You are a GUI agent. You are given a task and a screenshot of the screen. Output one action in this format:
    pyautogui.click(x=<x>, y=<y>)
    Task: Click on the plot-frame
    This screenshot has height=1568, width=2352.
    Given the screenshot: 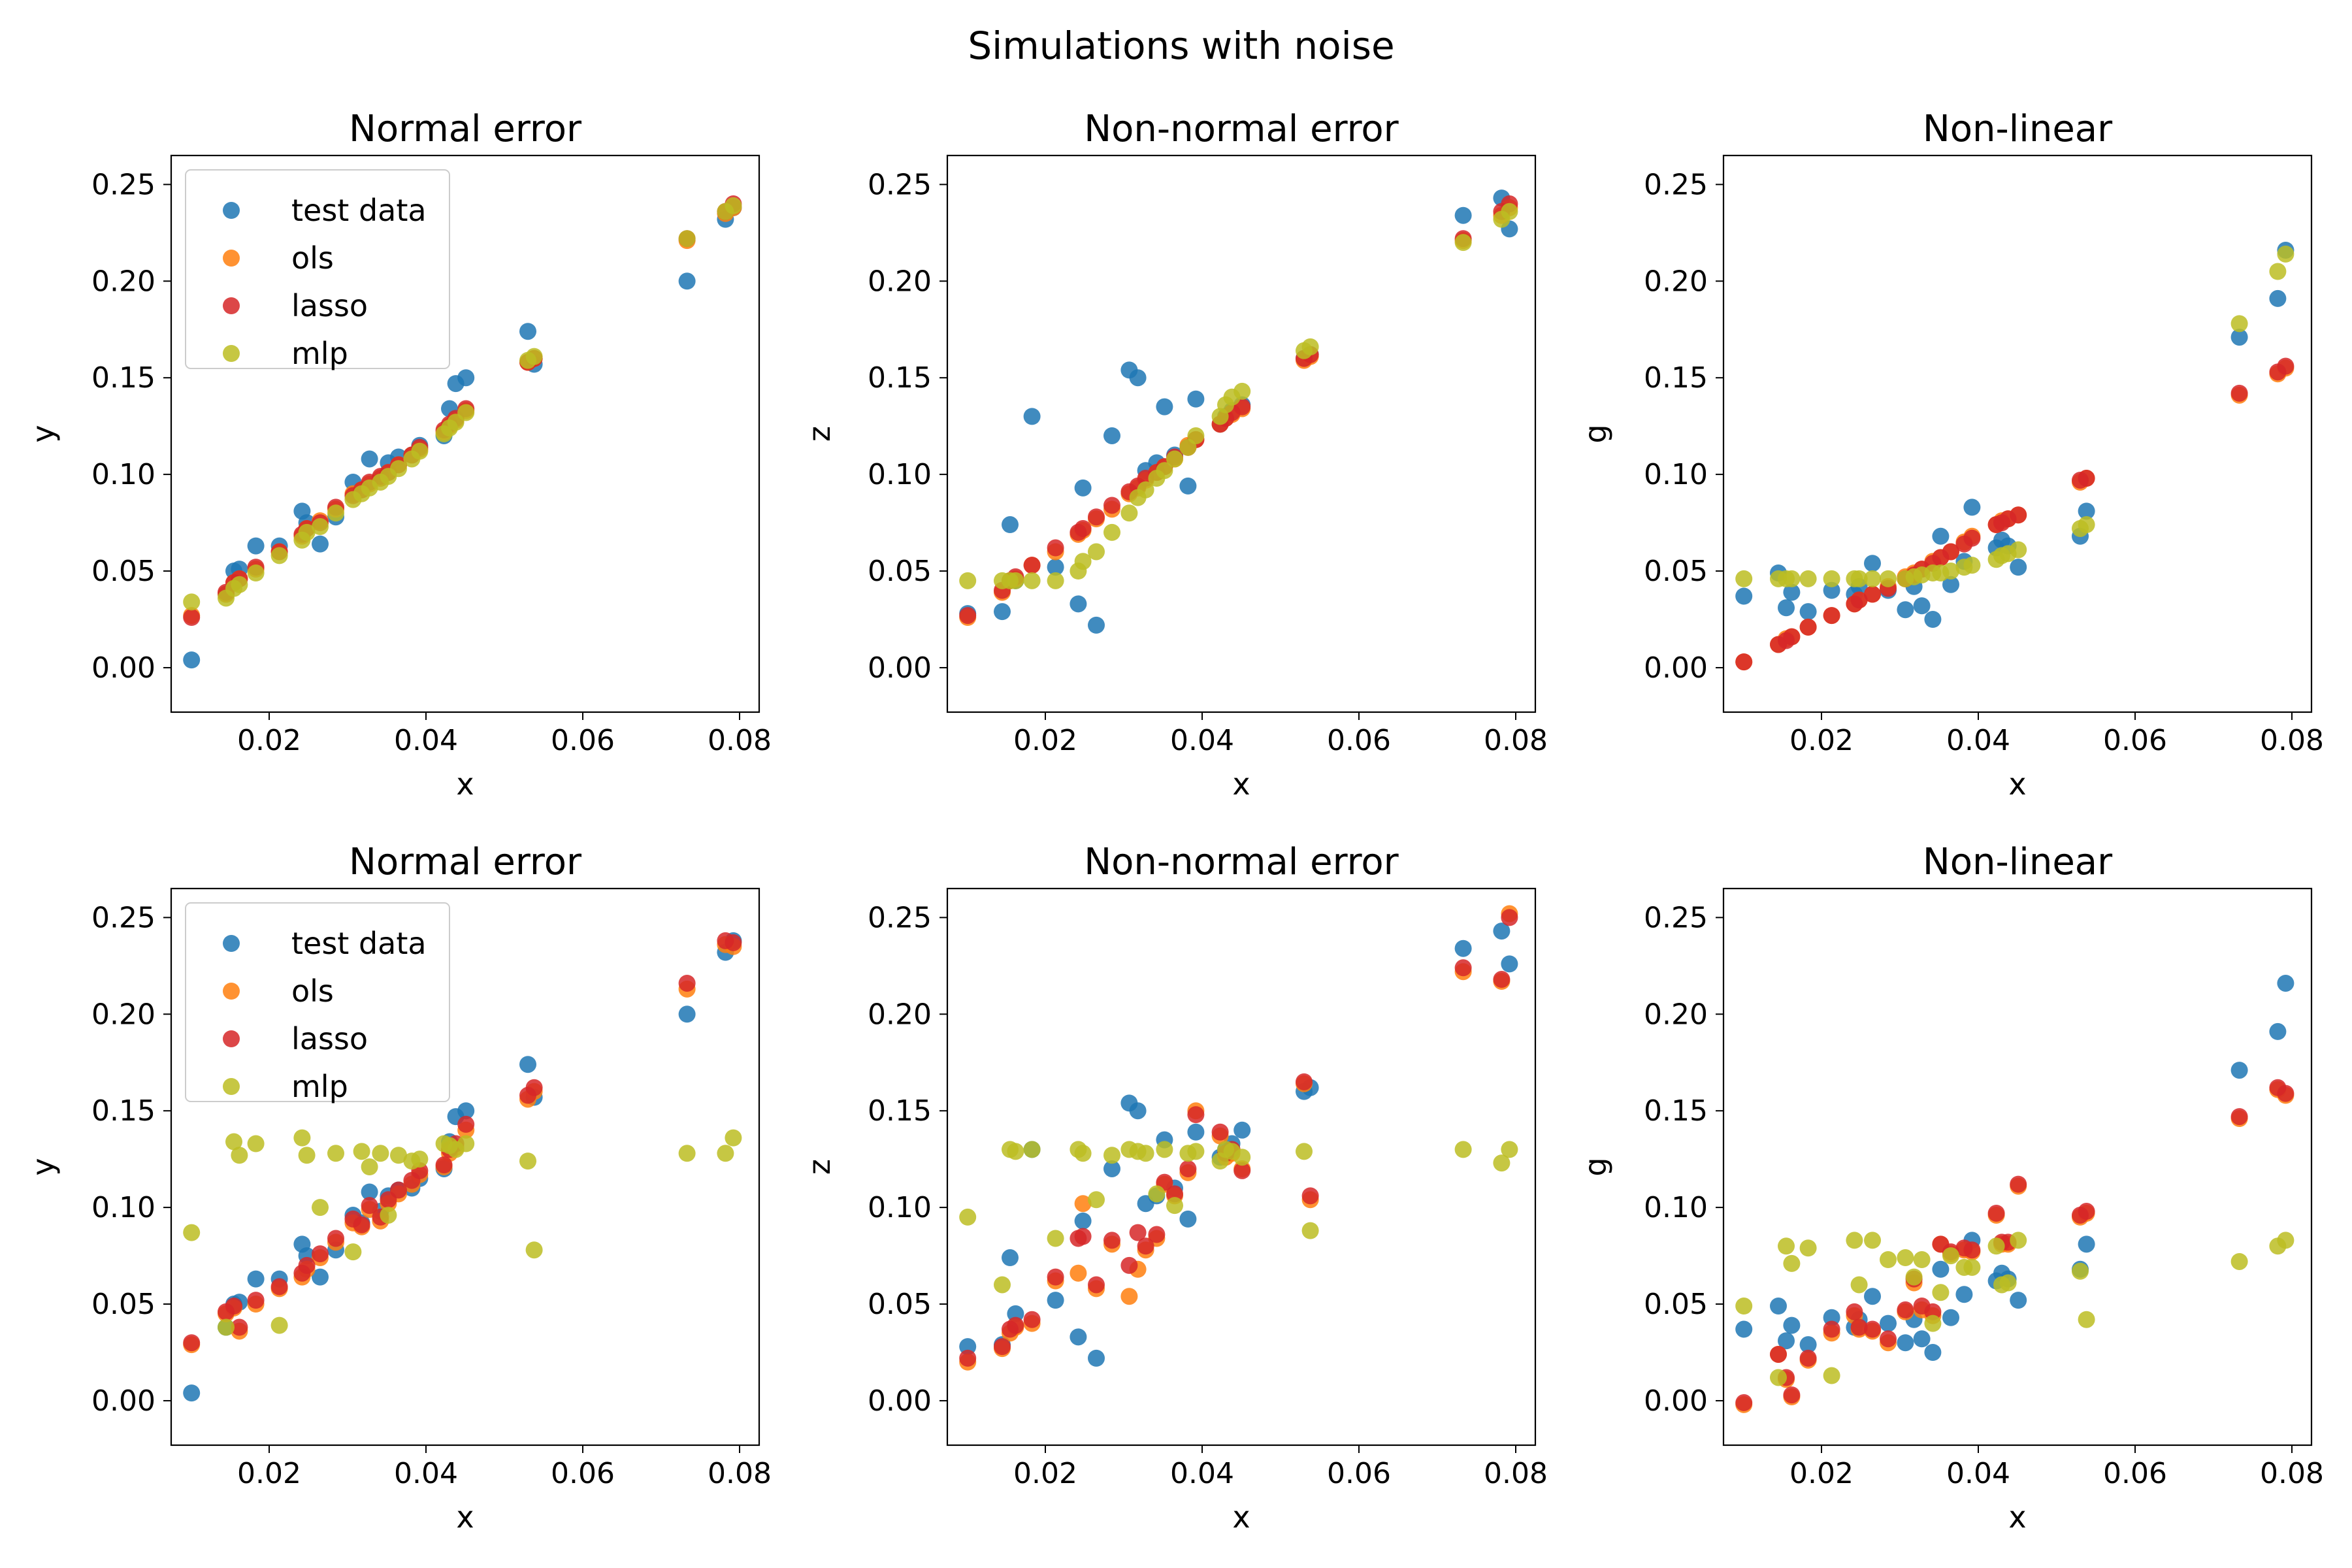 What is the action you would take?
    pyautogui.click(x=2017, y=1166)
    